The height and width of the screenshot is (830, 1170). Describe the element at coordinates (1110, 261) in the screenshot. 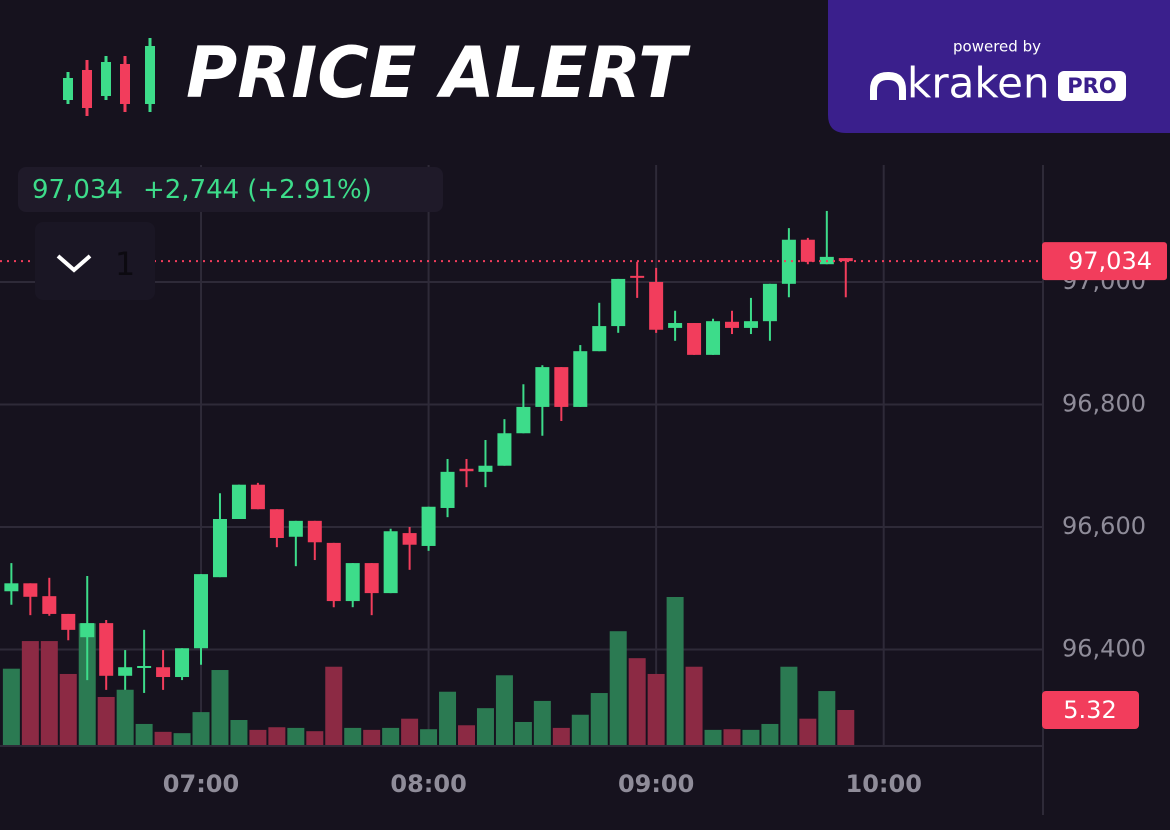

I see `last-price-label: 97,034` at that location.